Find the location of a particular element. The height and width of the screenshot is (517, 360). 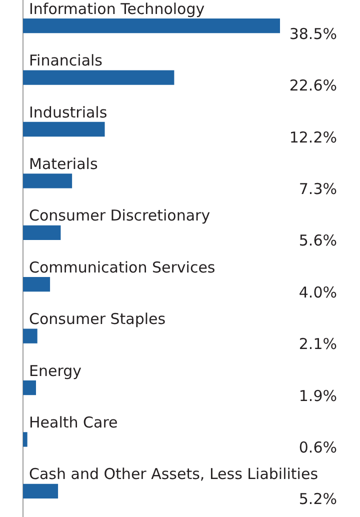

data-label: 0.6% is located at coordinates (317, 447).